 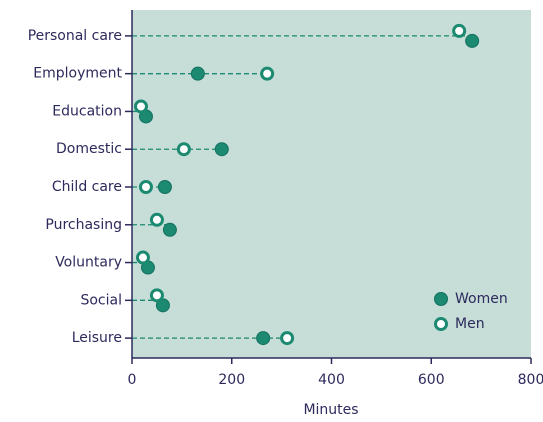 I want to click on y-tick-label: Personal care, so click(x=75, y=36).